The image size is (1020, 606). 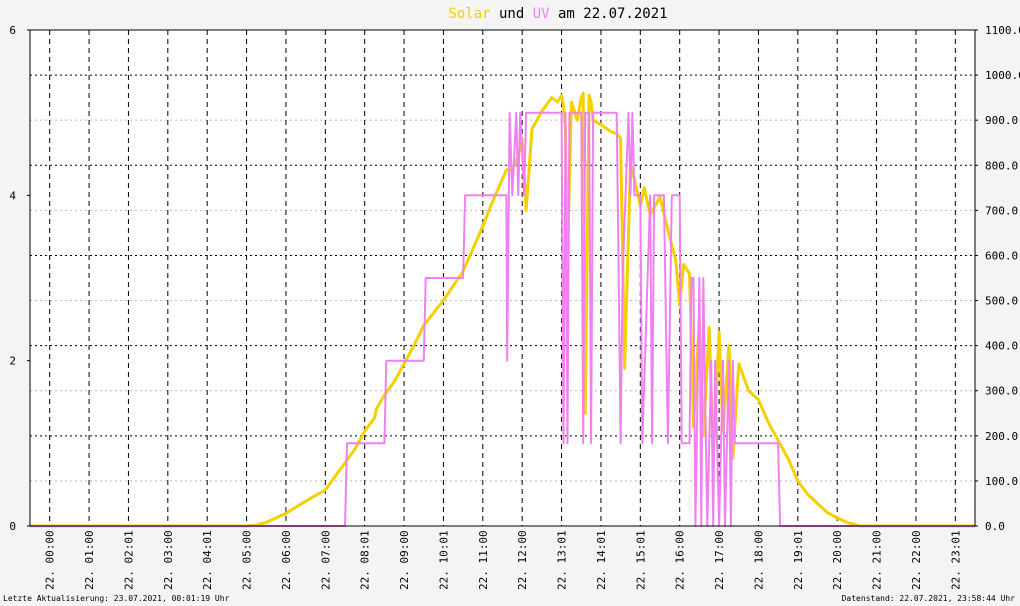 What do you see at coordinates (640, 560) in the screenshot?
I see `x-tick-label: 22. 15:01` at bounding box center [640, 560].